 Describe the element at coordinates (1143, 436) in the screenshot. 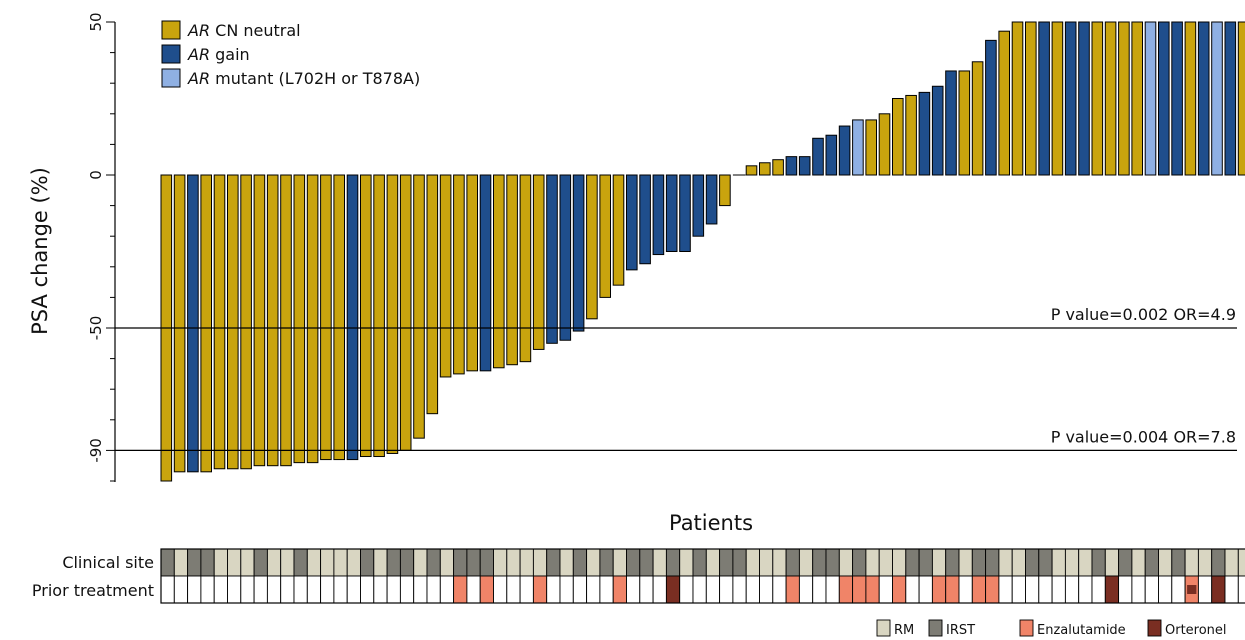

I see `reference-annotation: P value=0.004 OR=7.8` at that location.